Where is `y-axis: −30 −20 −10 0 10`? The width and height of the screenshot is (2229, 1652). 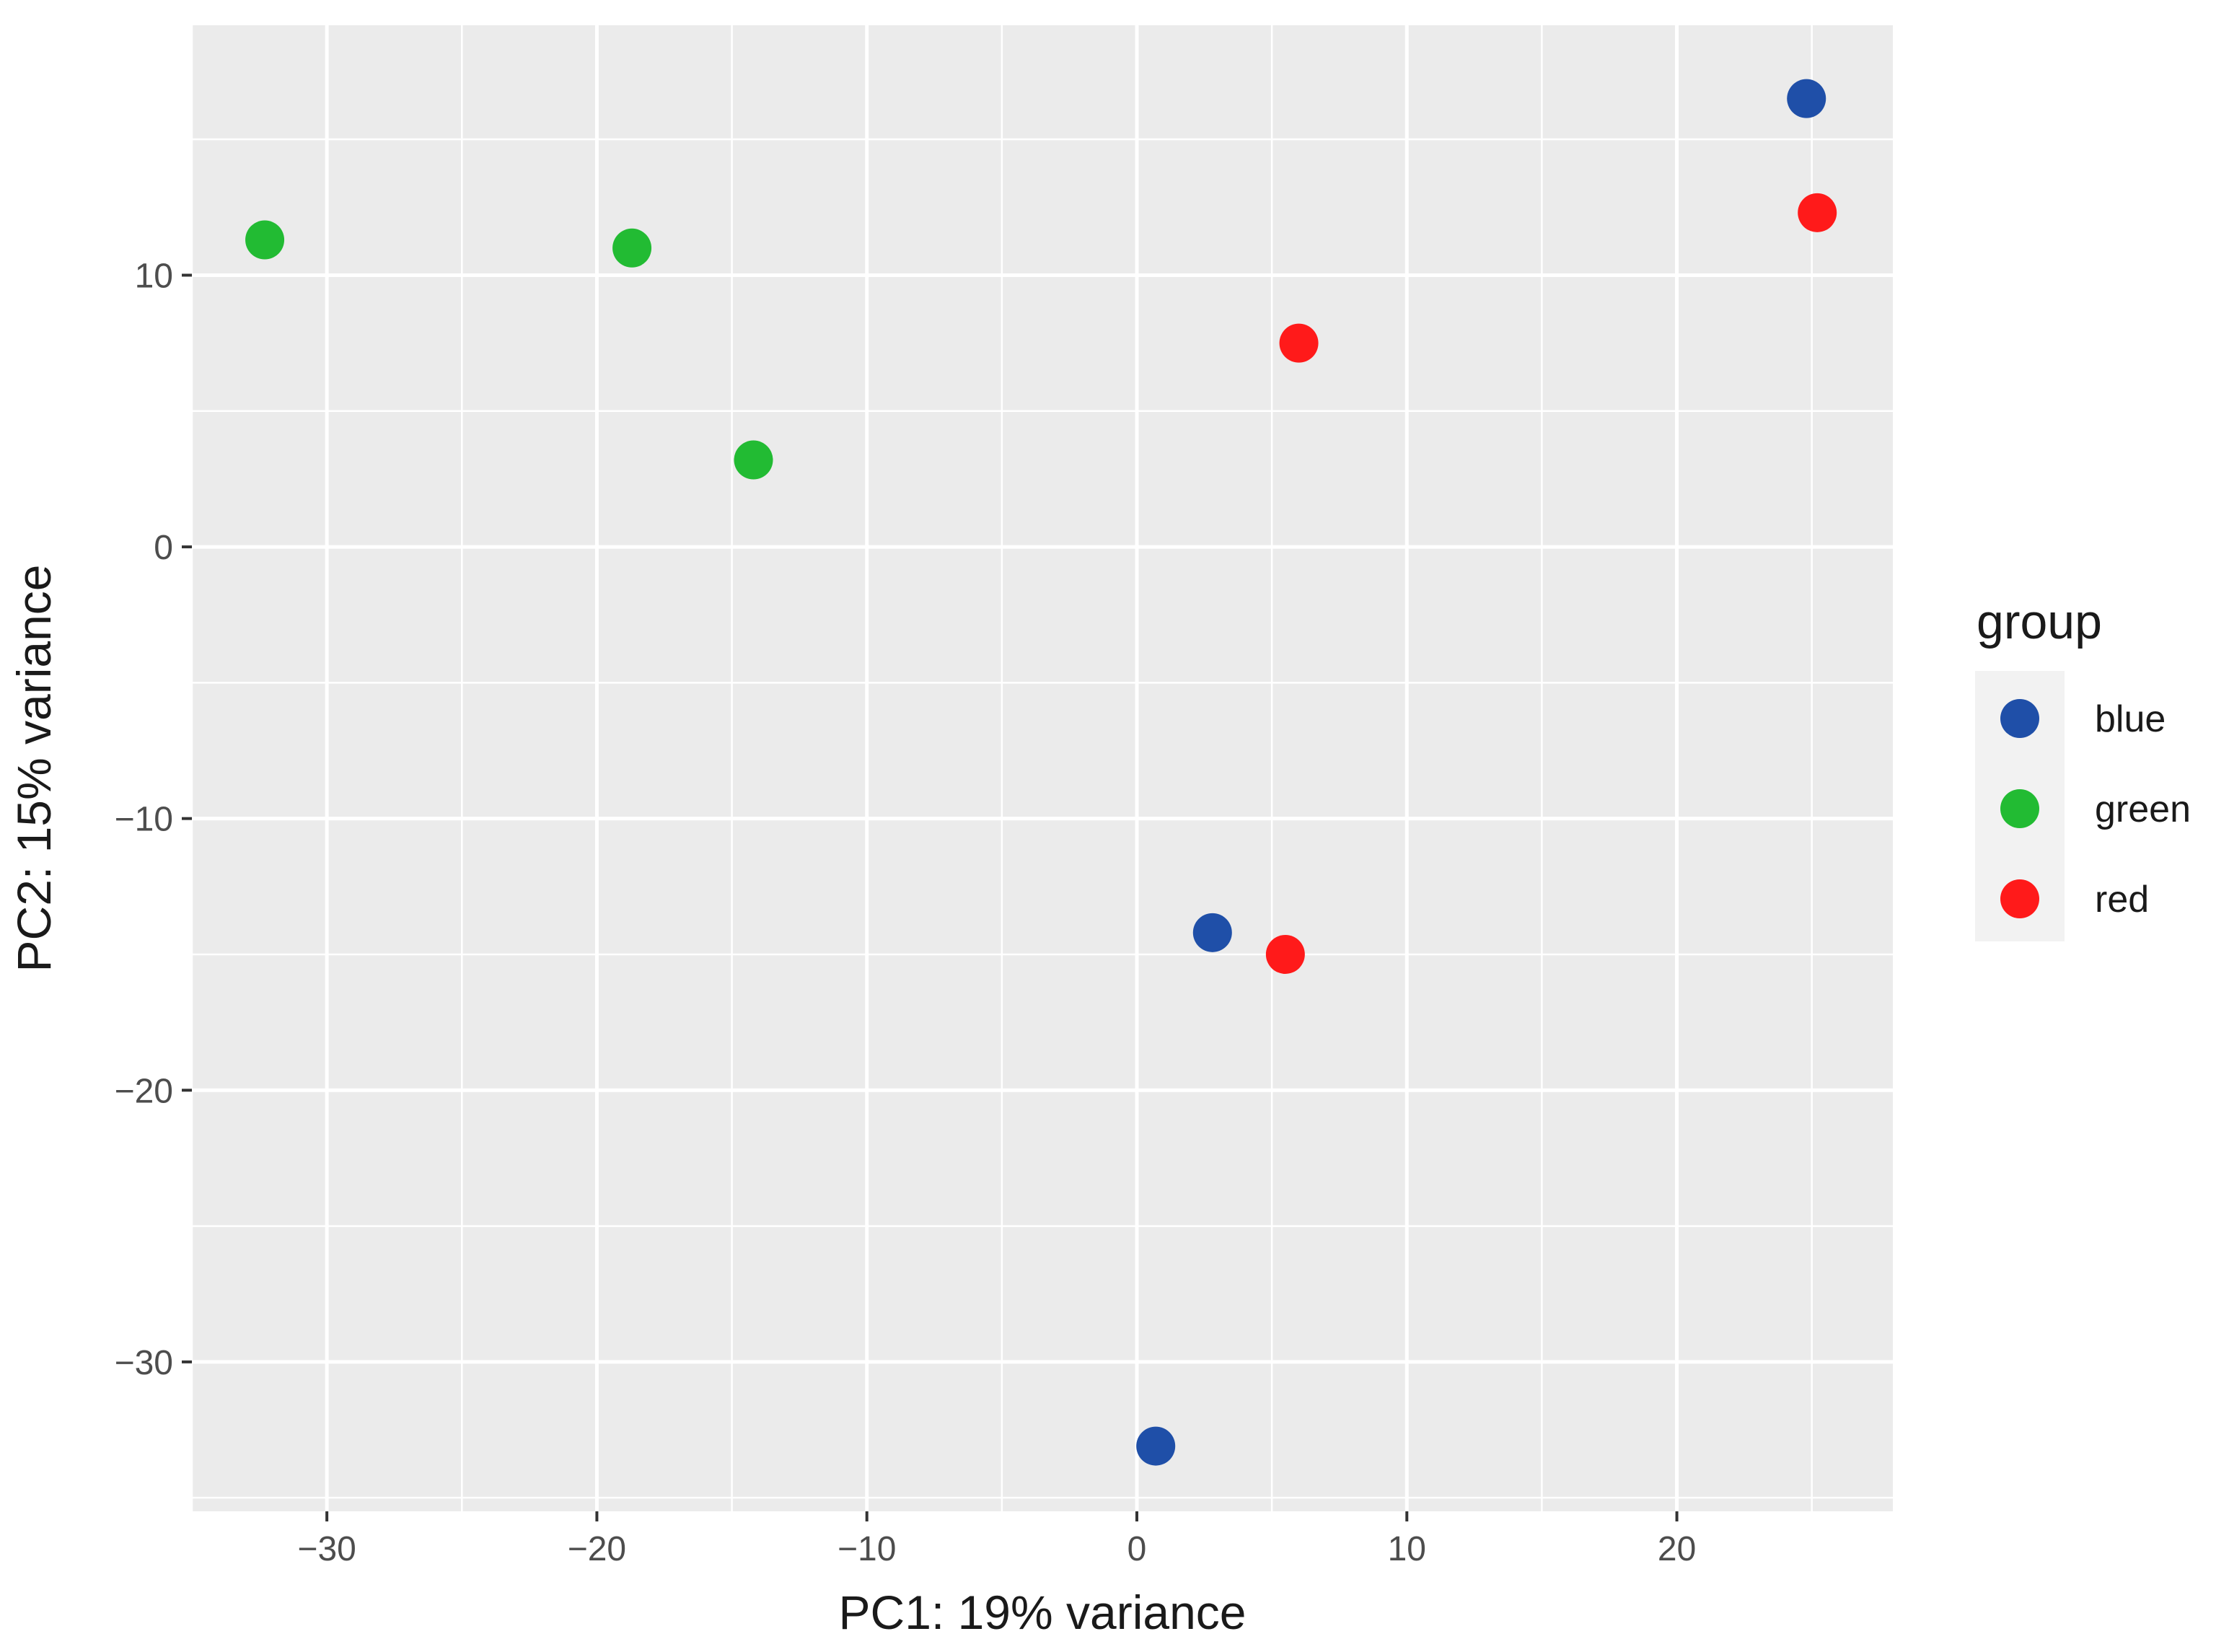
y-axis: −30 −20 −10 0 10 is located at coordinates (153, 819).